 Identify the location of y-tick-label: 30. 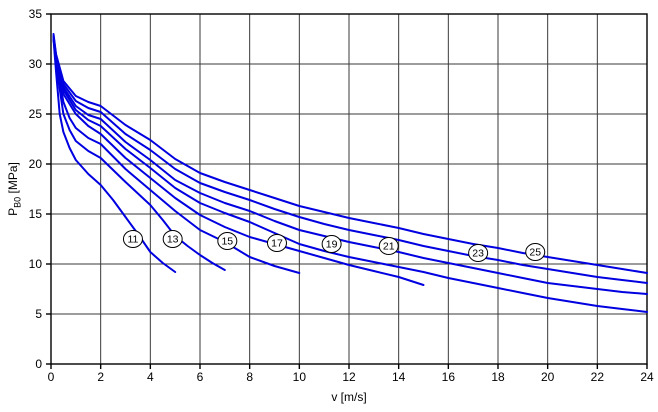
(36, 64).